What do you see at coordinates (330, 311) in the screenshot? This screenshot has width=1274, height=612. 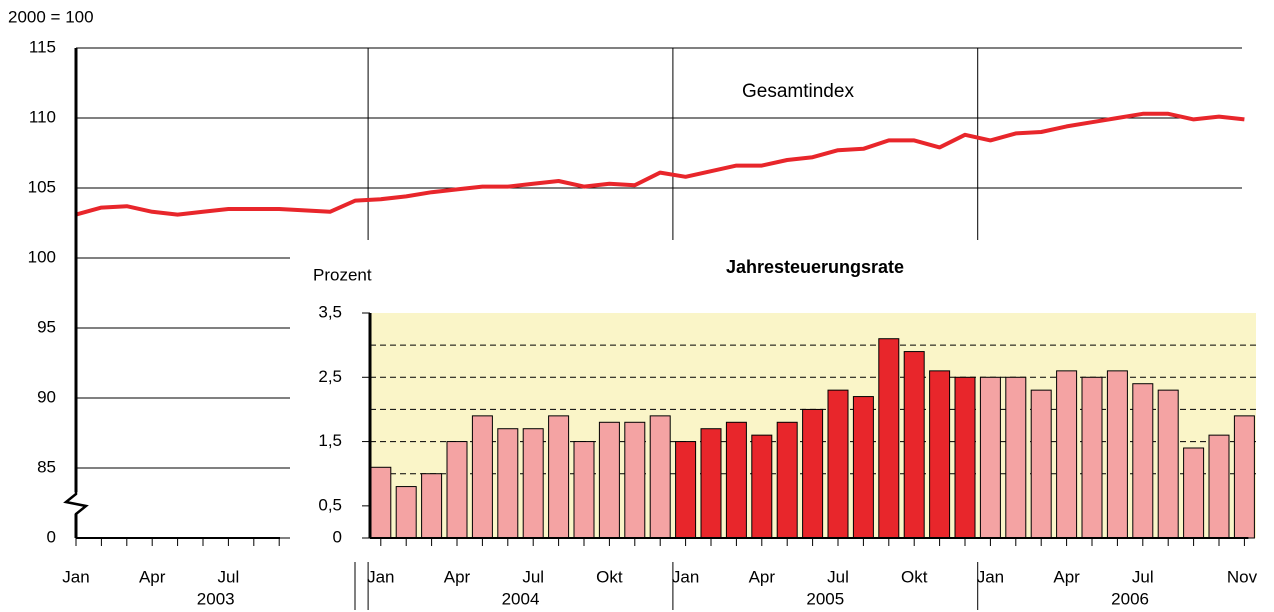 I see `y-tick-label: 3,5` at bounding box center [330, 311].